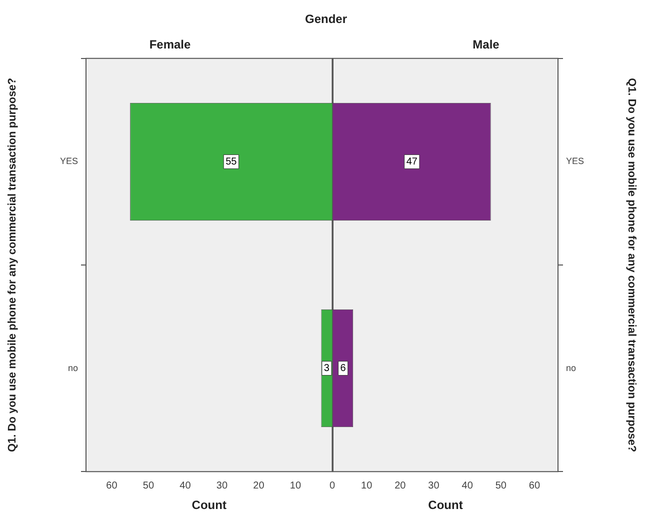 This screenshot has width=652, height=519. What do you see at coordinates (327, 368) in the screenshot?
I see `data-label: 3` at bounding box center [327, 368].